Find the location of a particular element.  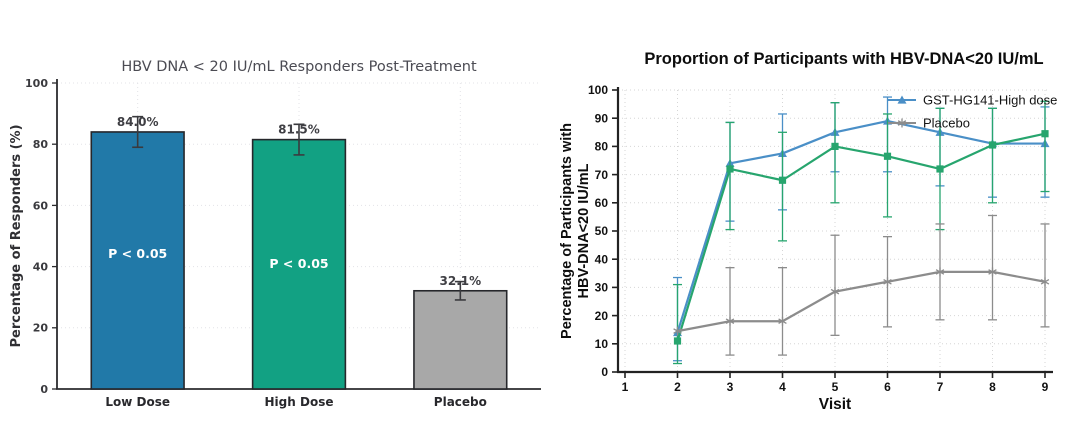

x-tick-label: 4 is located at coordinates (782, 387).